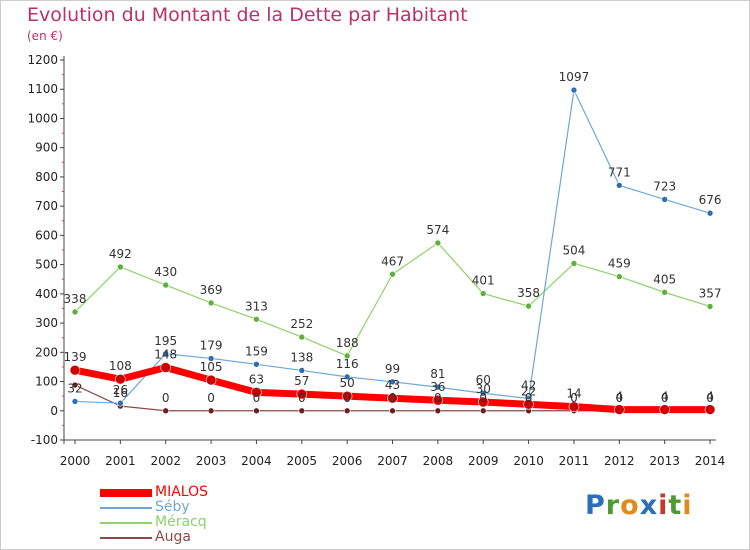  I want to click on data-label: 405, so click(664, 279).